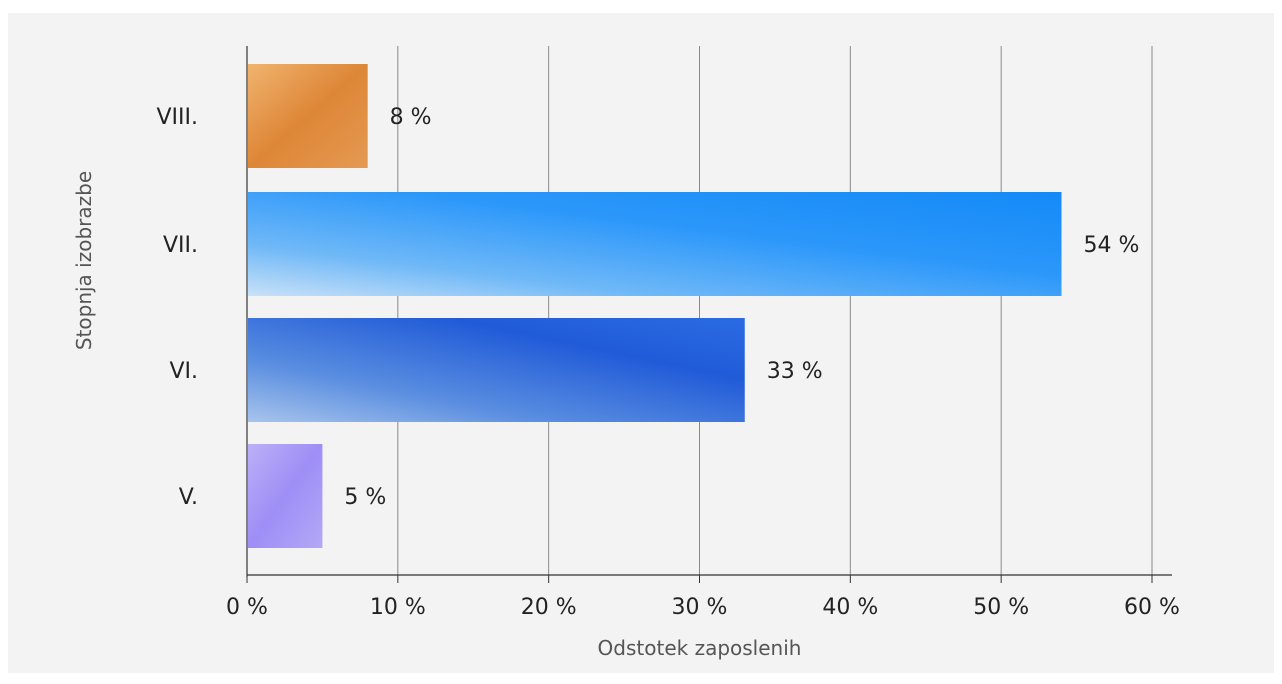 This screenshot has height=684, width=1282. Describe the element at coordinates (183, 371) in the screenshot. I see `category-label-vi: VI.` at that location.